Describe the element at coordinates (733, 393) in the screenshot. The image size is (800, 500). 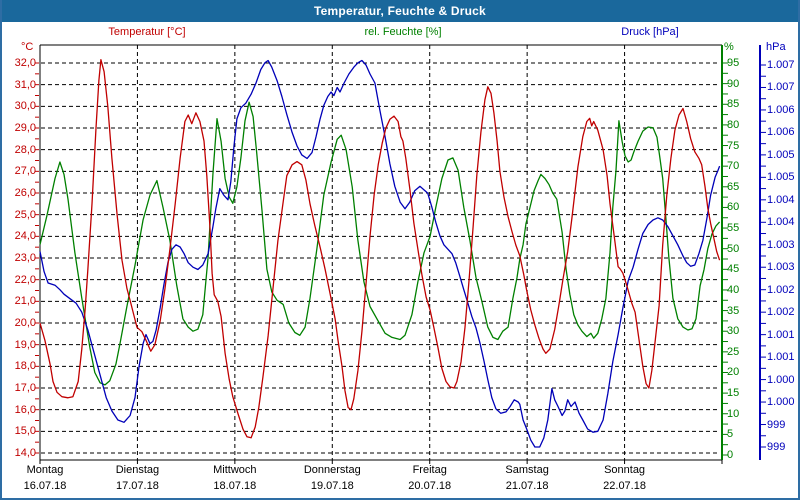
I see `humidity-axis-label: 15` at that location.